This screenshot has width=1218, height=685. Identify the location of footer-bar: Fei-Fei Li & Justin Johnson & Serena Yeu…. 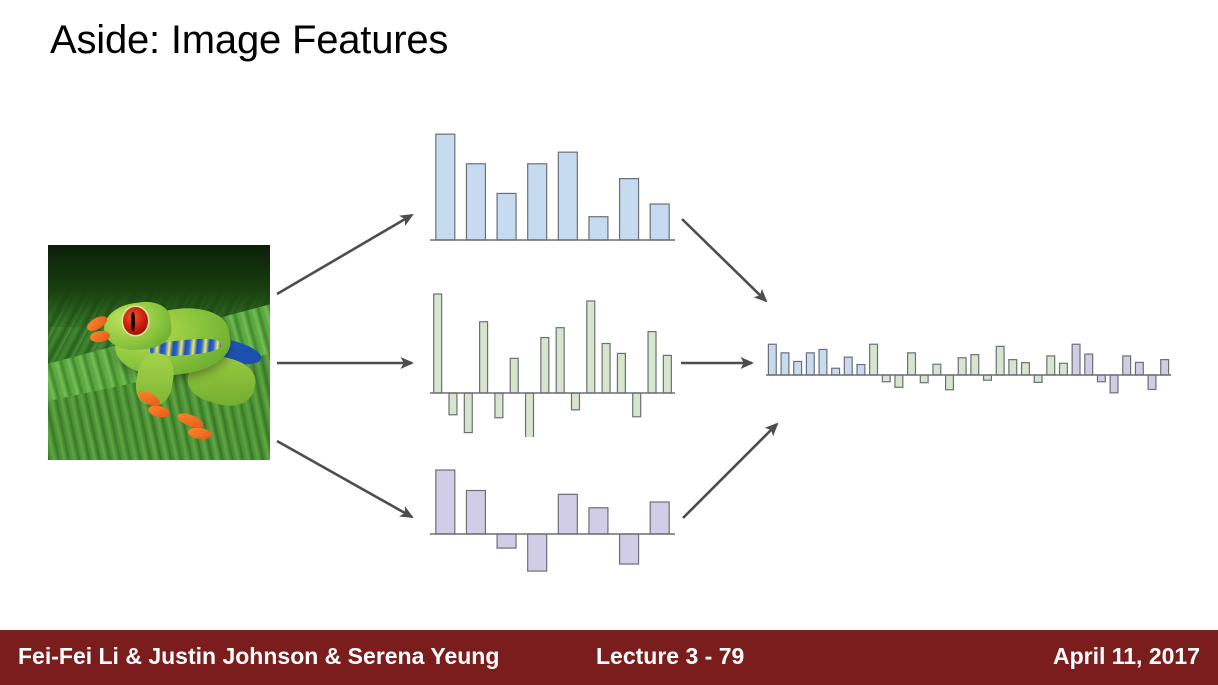
(609, 657).